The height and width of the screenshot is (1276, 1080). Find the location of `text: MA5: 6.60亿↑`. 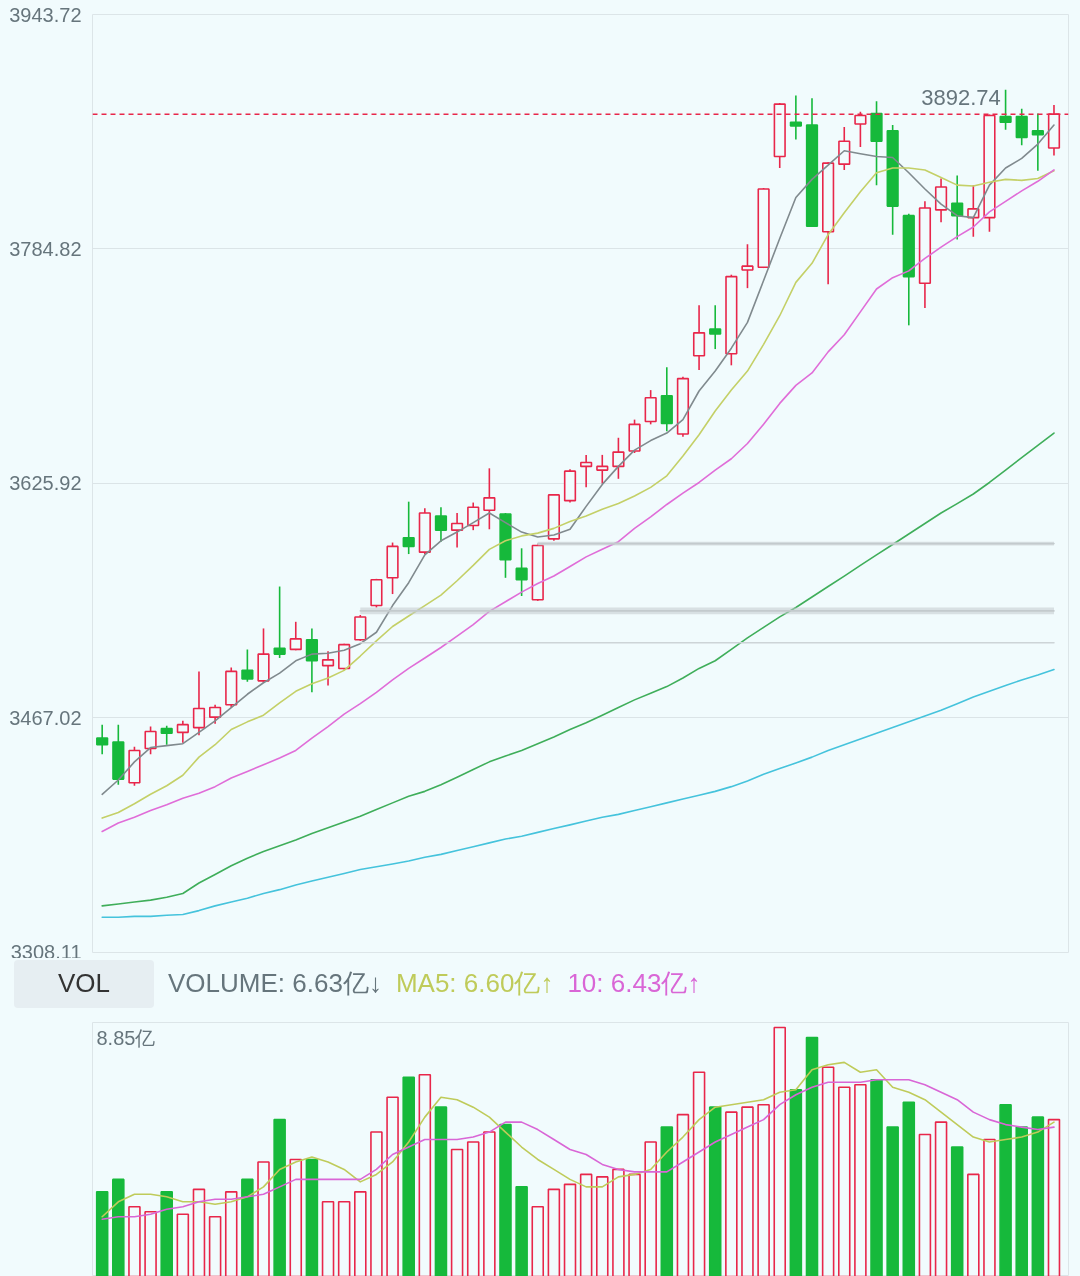

text: MA5: 6.60亿↑ is located at coordinates (474, 984).